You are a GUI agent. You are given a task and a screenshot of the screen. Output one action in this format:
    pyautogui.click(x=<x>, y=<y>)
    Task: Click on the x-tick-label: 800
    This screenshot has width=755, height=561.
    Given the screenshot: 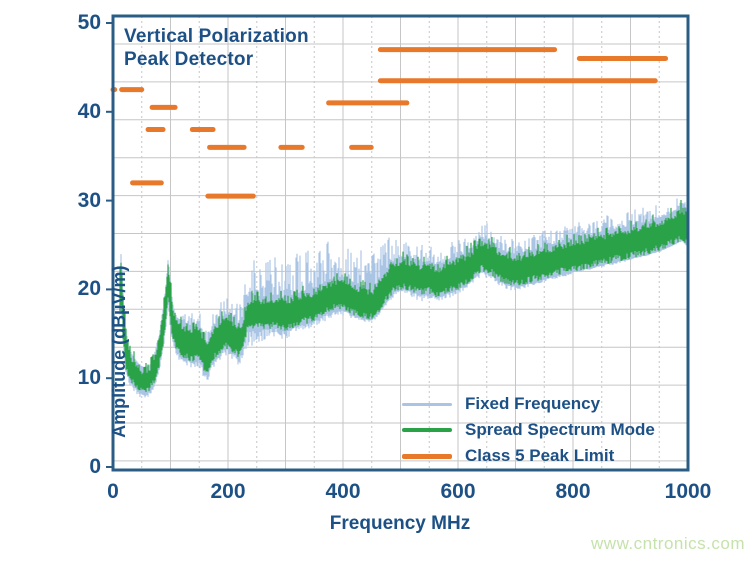 What is the action you would take?
    pyautogui.click(x=573, y=491)
    